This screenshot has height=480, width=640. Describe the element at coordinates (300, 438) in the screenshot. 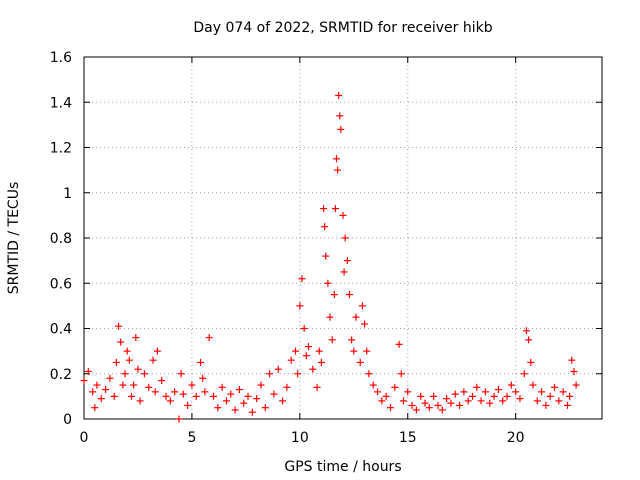

I see `x-tick-label: 10` at that location.